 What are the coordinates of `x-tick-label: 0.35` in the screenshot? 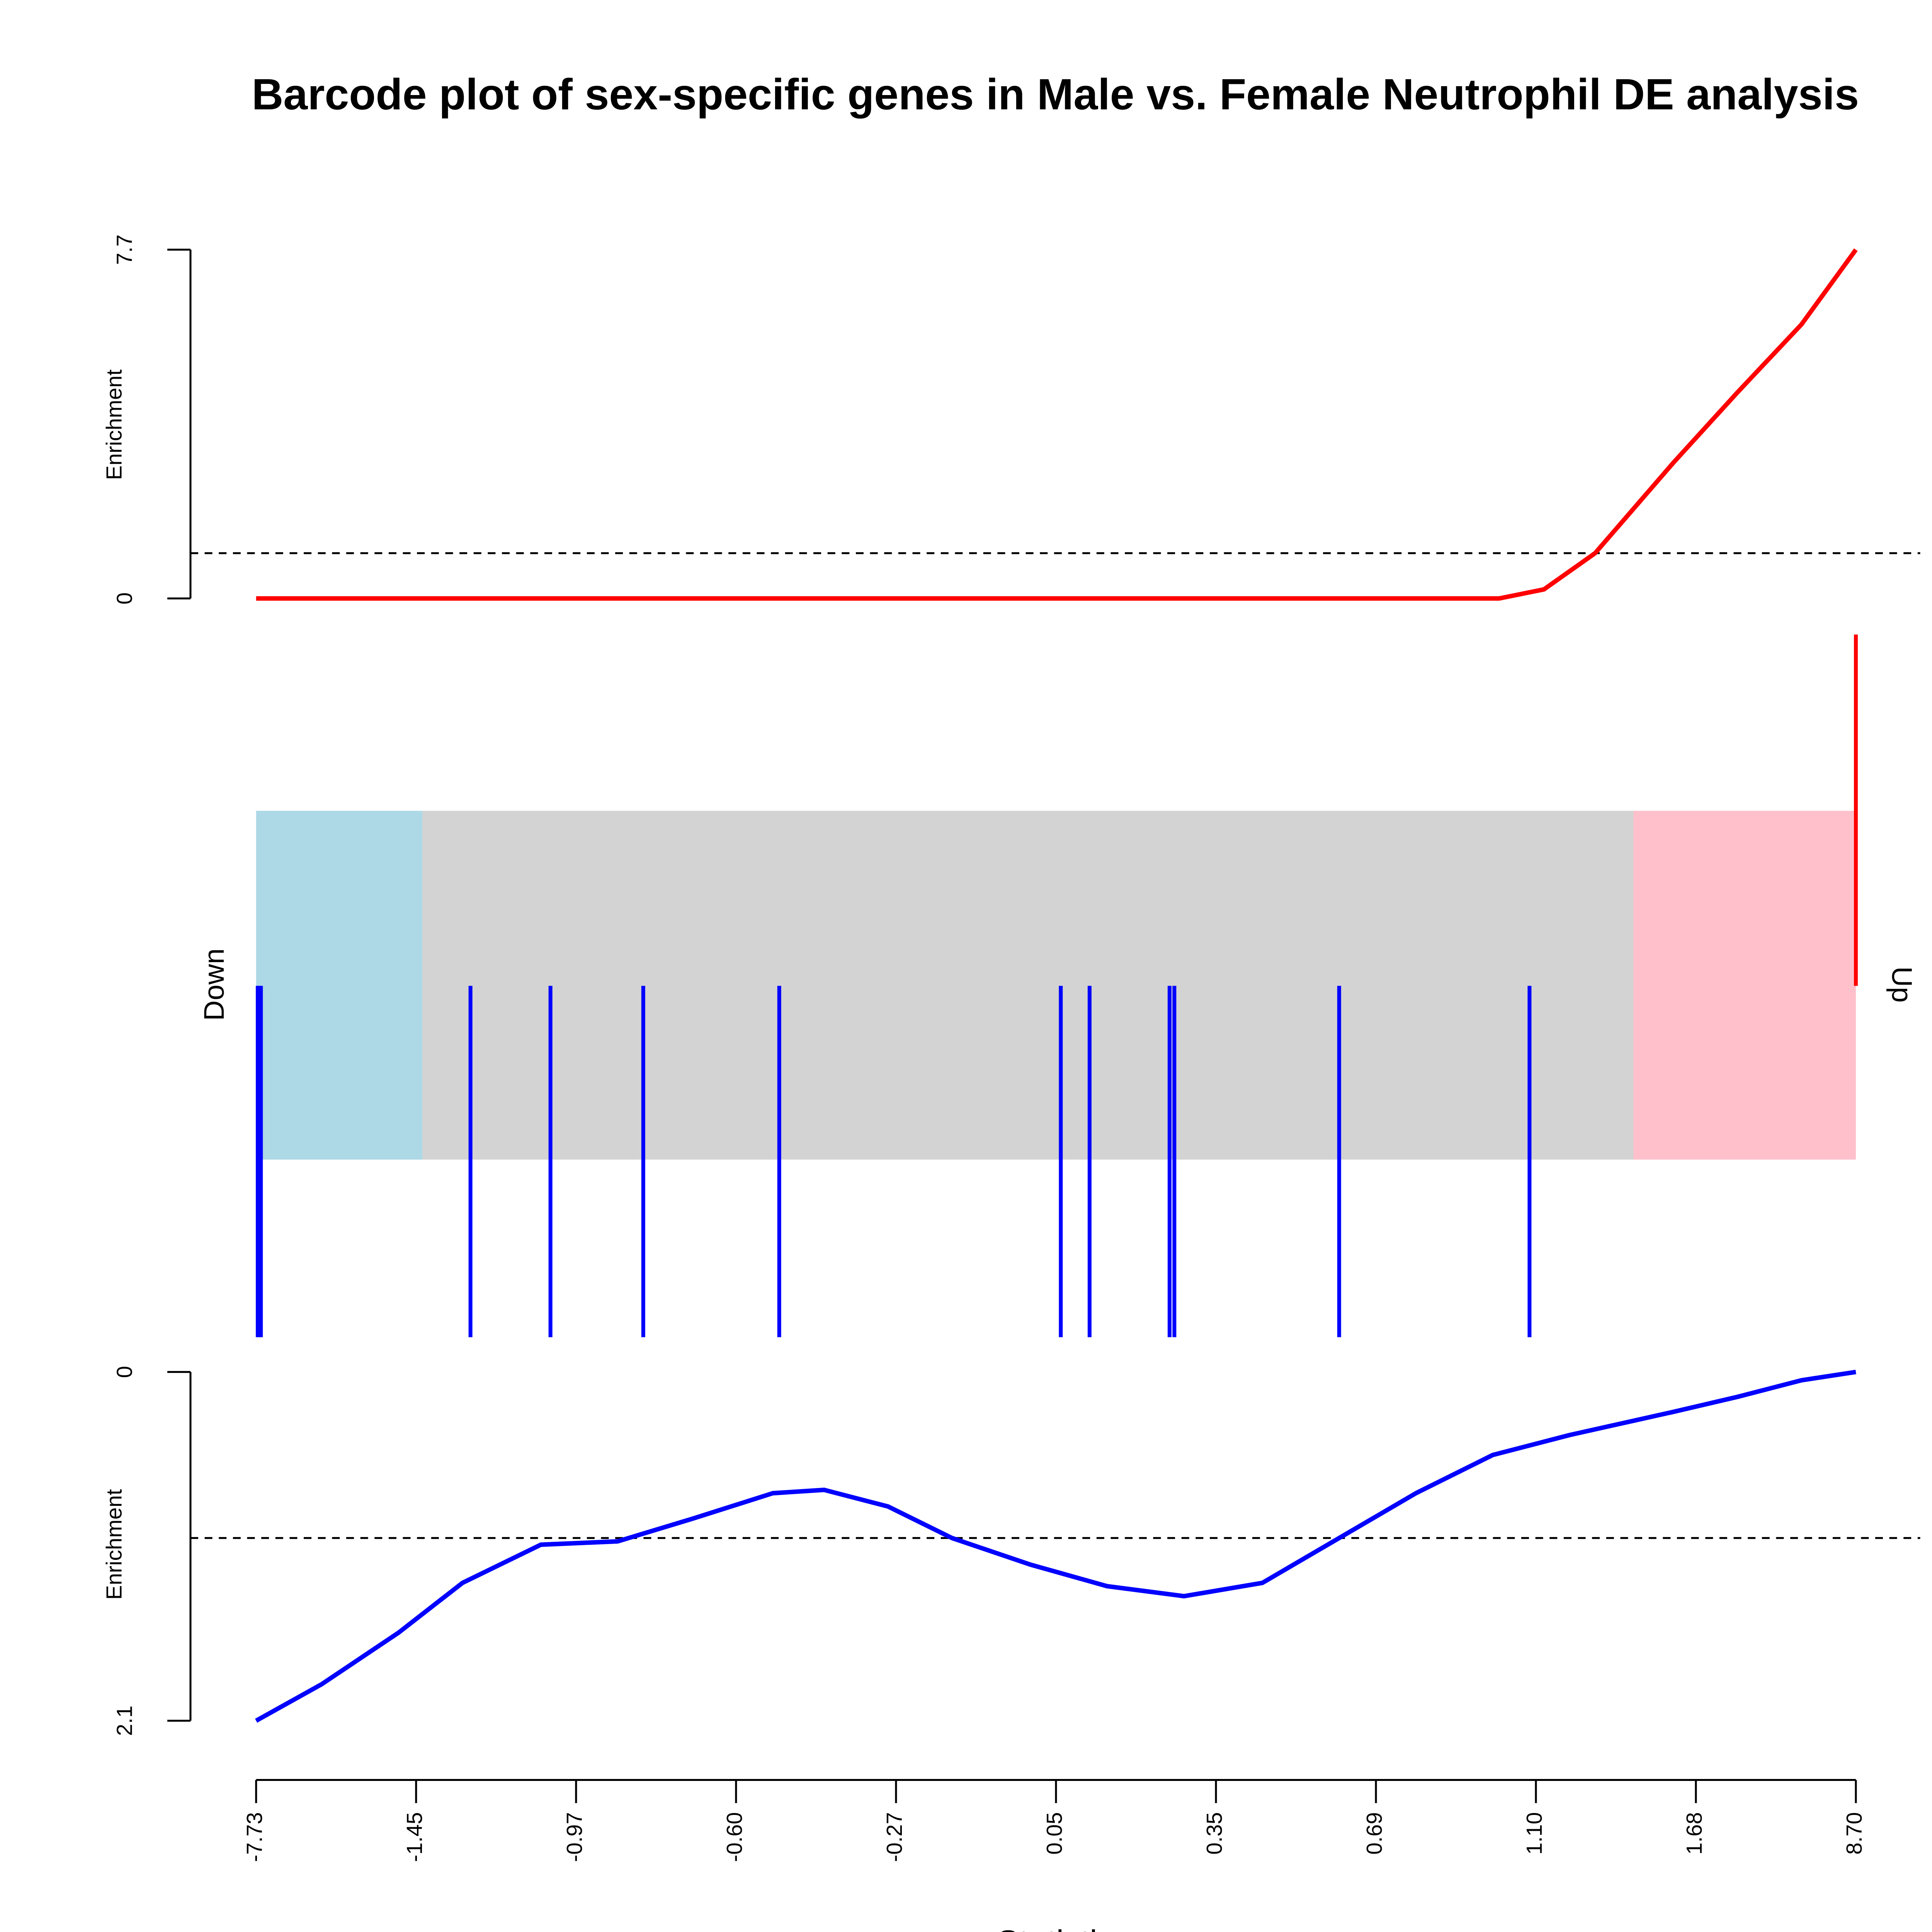 It's located at (1214, 1834).